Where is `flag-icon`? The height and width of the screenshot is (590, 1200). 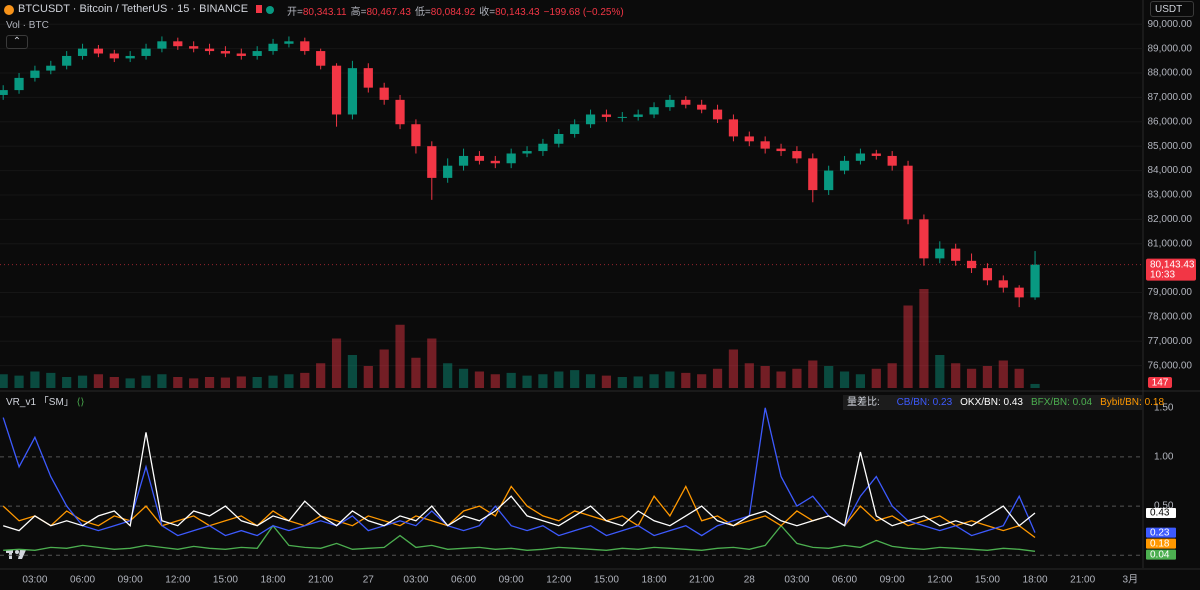 flag-icon is located at coordinates (259, 9).